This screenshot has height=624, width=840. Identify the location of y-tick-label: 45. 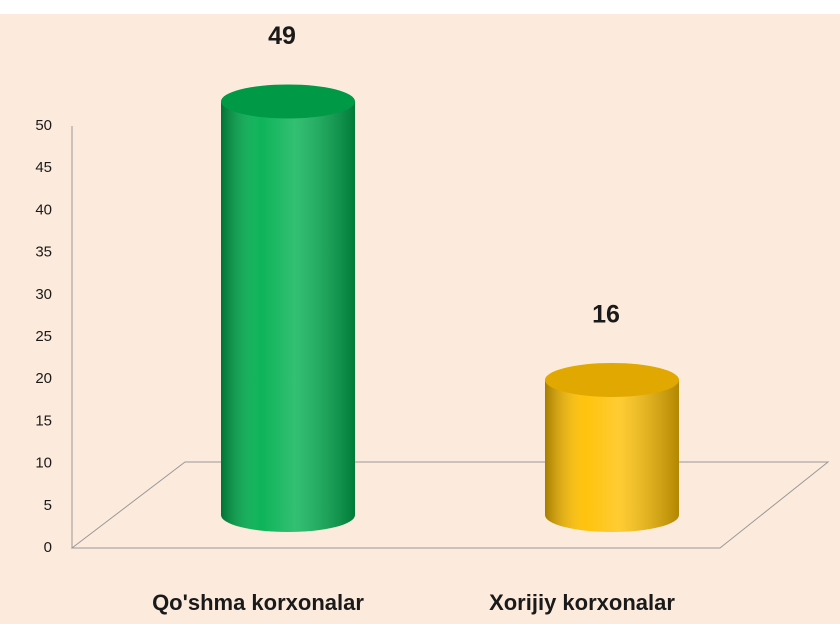
(43, 167).